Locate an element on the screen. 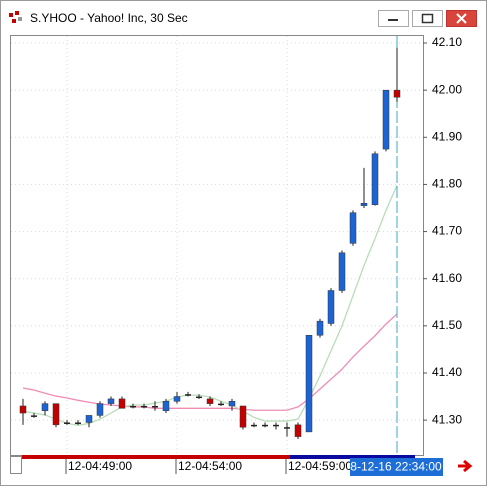 This screenshot has width=487, height=491. scroll-arrow is located at coordinates (465, 466).